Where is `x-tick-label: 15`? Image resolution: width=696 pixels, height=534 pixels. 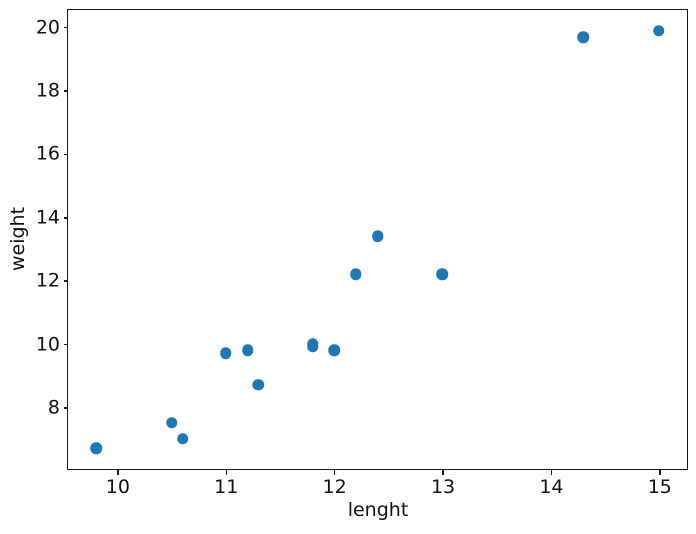 x-tick-label: 15 is located at coordinates (659, 487).